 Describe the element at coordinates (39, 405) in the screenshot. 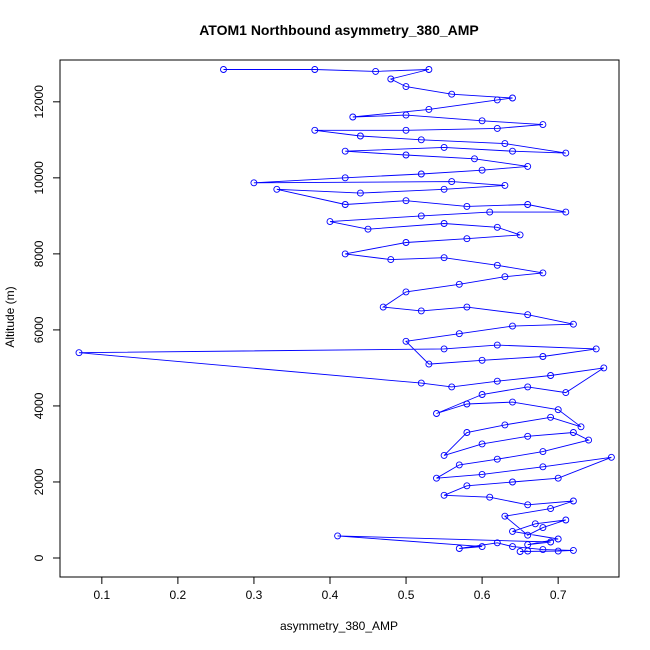

I see `y-tick-label: 4000` at that location.